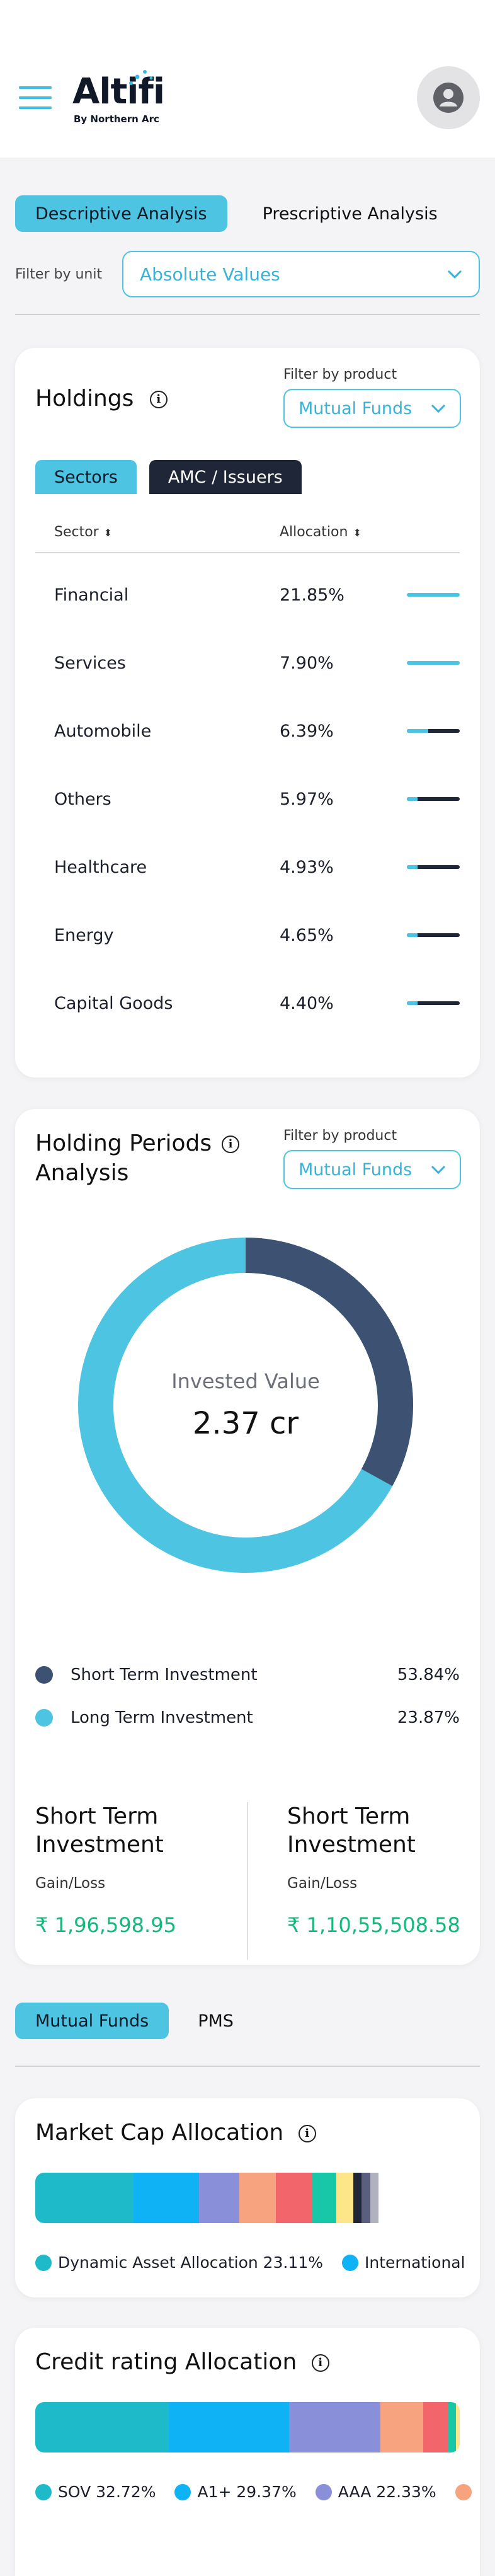 Image resolution: width=495 pixels, height=2576 pixels. I want to click on sector-allocation: 21.85%, so click(312, 595).